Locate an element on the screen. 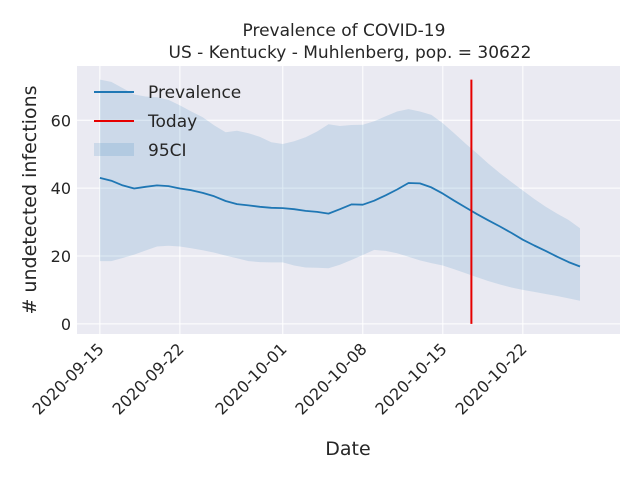 This screenshot has height=480, width=640. legend-today-label: Today is located at coordinates (172, 122).